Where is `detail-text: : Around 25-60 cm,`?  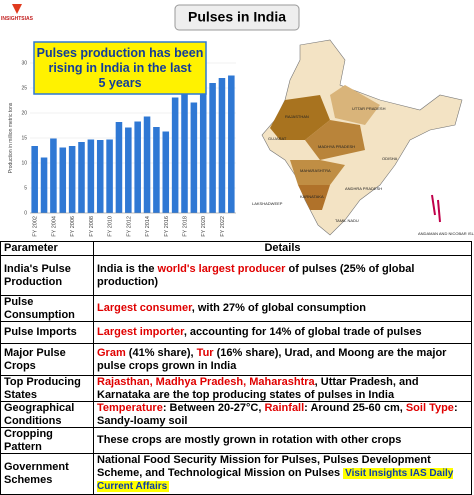
detail-text: : Around 25-60 cm, is located at coordinates (355, 408).